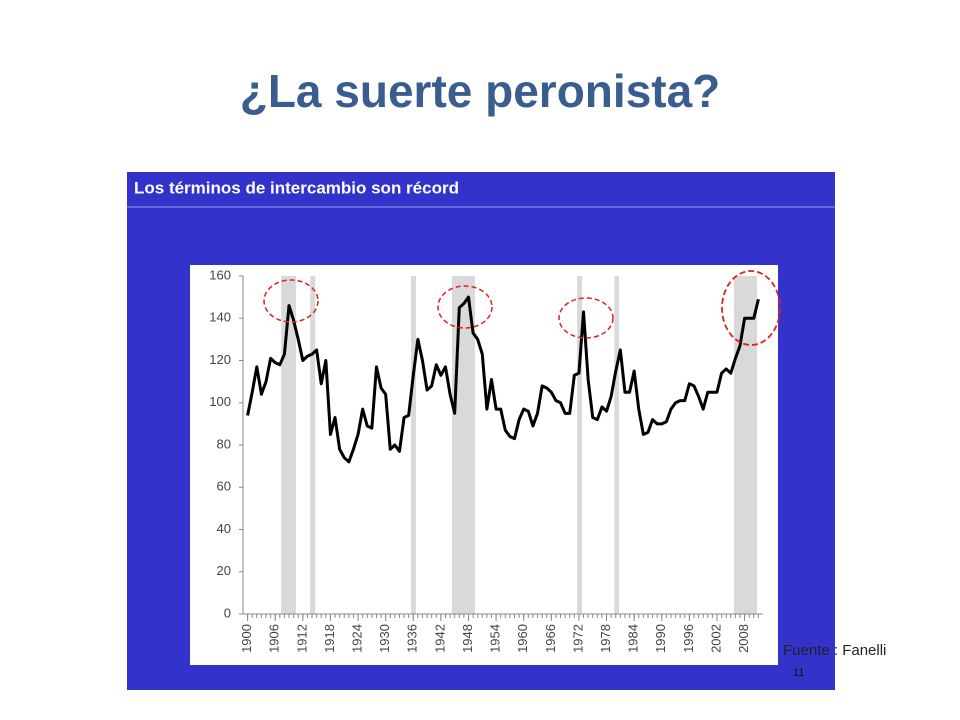 The height and width of the screenshot is (720, 960). What do you see at coordinates (224, 528) in the screenshot?
I see `y-tick-label: 40` at bounding box center [224, 528].